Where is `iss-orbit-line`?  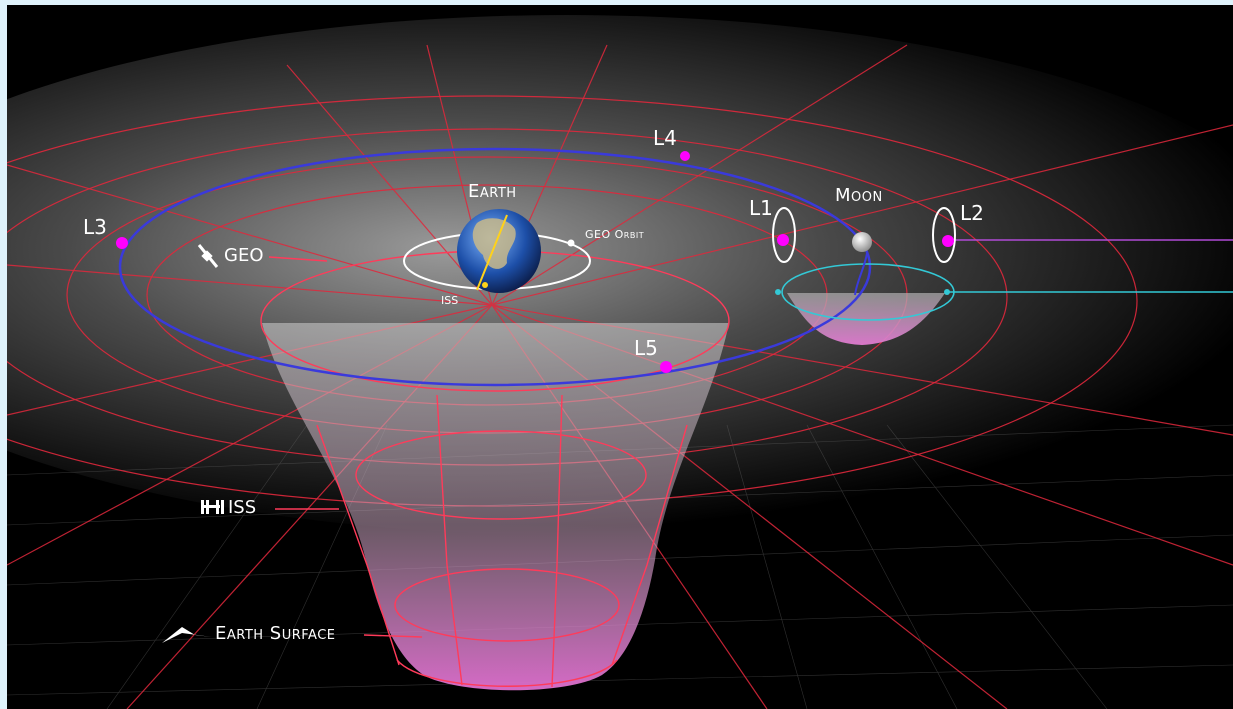
iss-orbit-line is located at coordinates (492, 252).